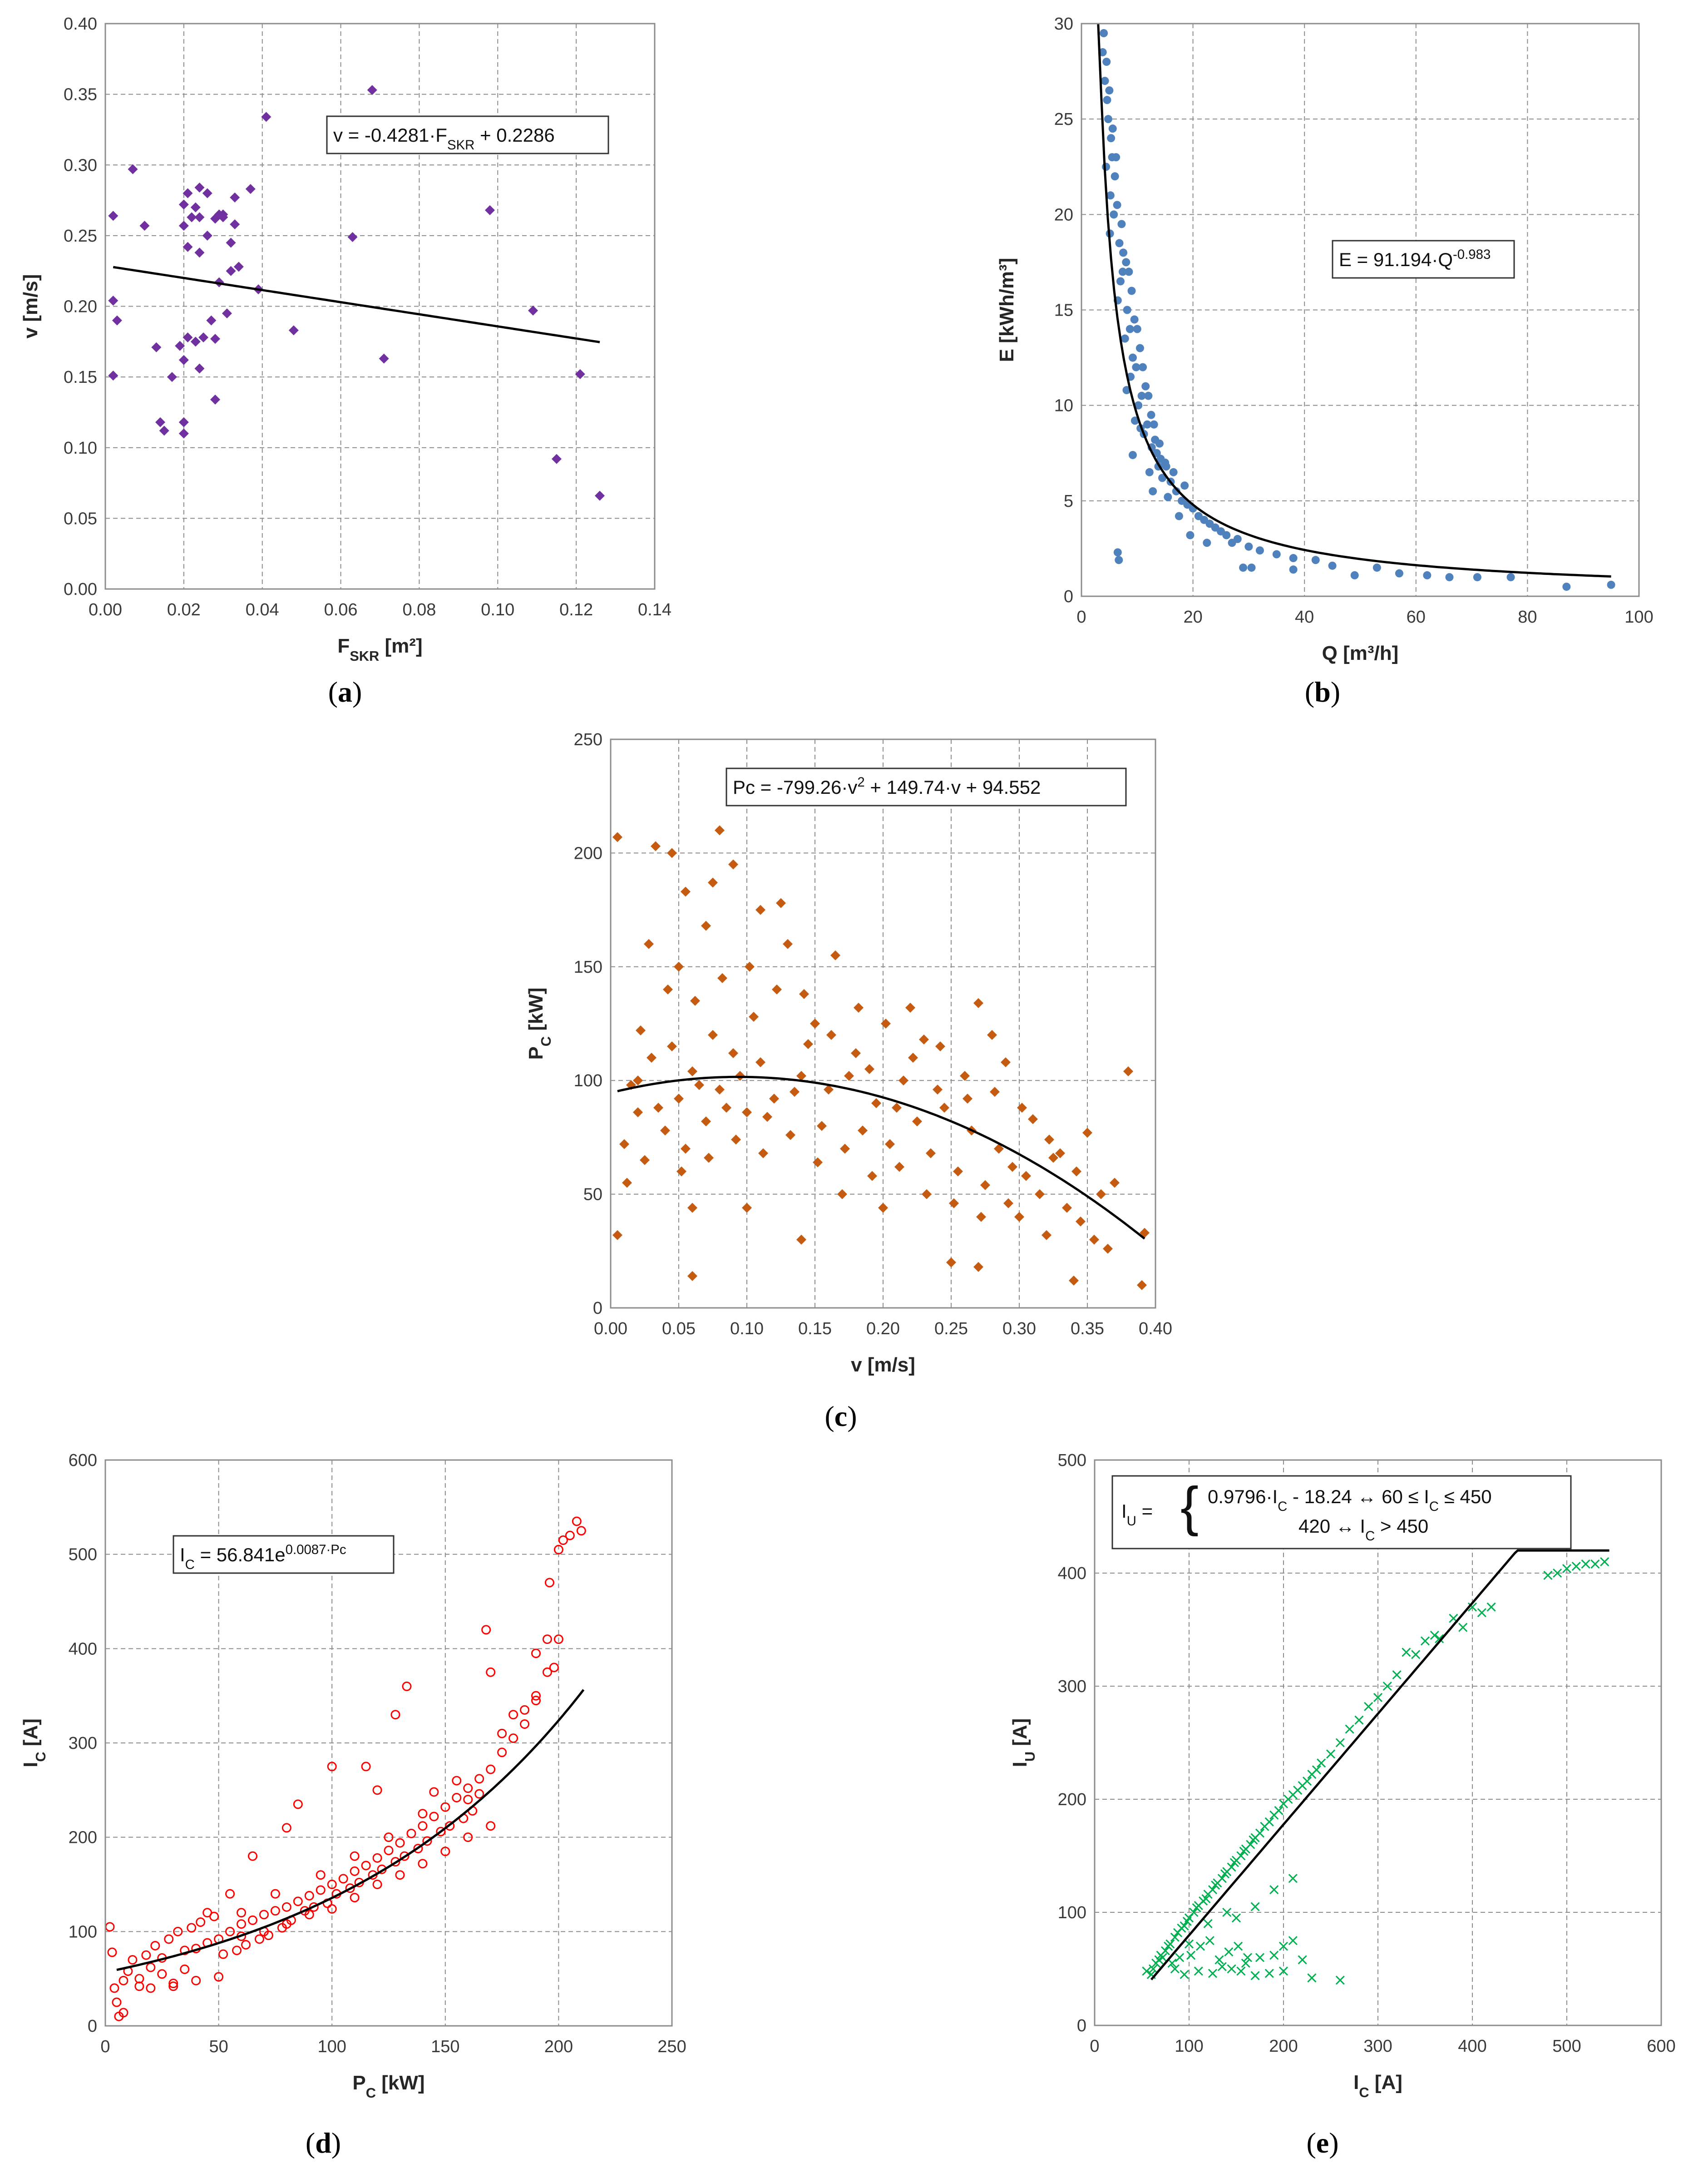 The height and width of the screenshot is (2168, 1708). I want to click on y-tick-label: 0.10, so click(80, 448).